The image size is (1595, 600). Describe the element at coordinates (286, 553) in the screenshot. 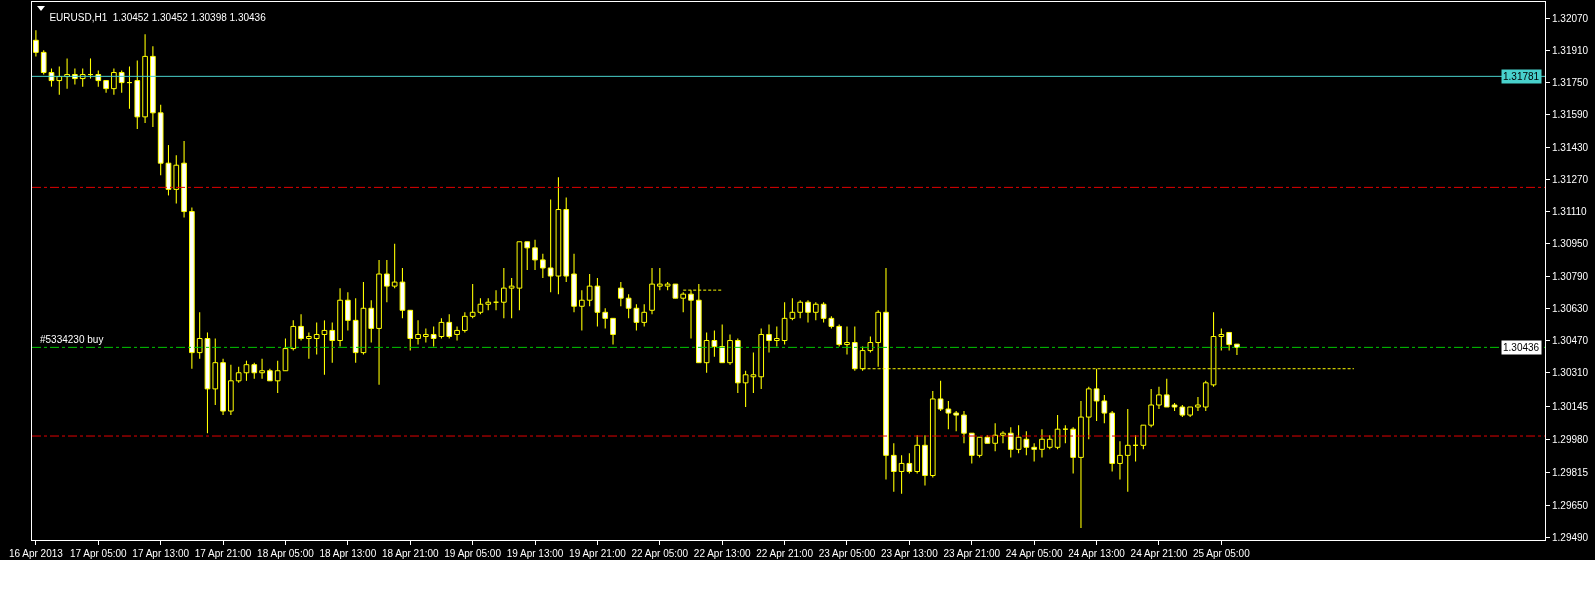

I see `x-tick-label: 18 Apr 05:00` at that location.